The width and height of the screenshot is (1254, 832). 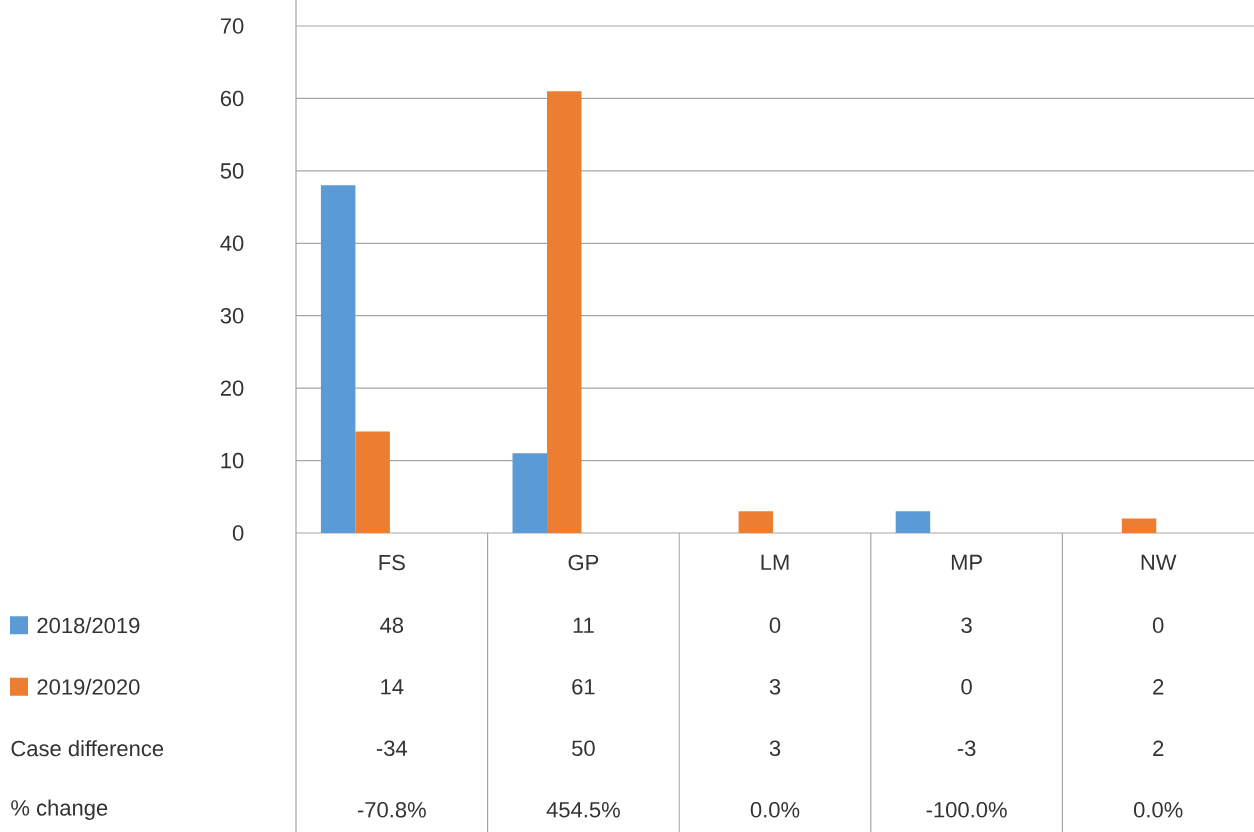 What do you see at coordinates (1159, 562) in the screenshot?
I see `x-tick-label: NW` at bounding box center [1159, 562].